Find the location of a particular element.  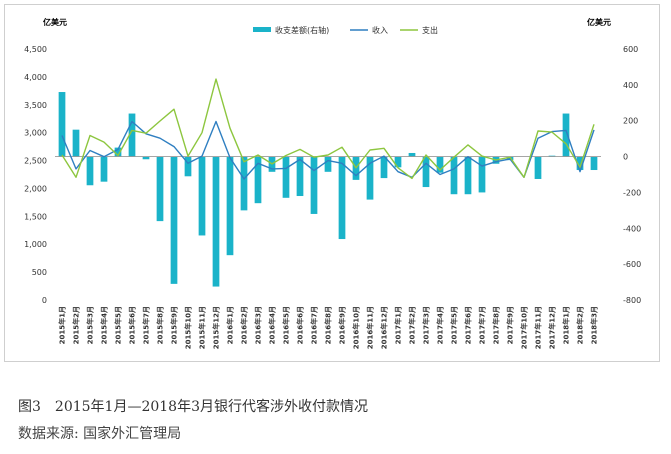

x-tick-label: 2017年7月 is located at coordinates (482, 325).